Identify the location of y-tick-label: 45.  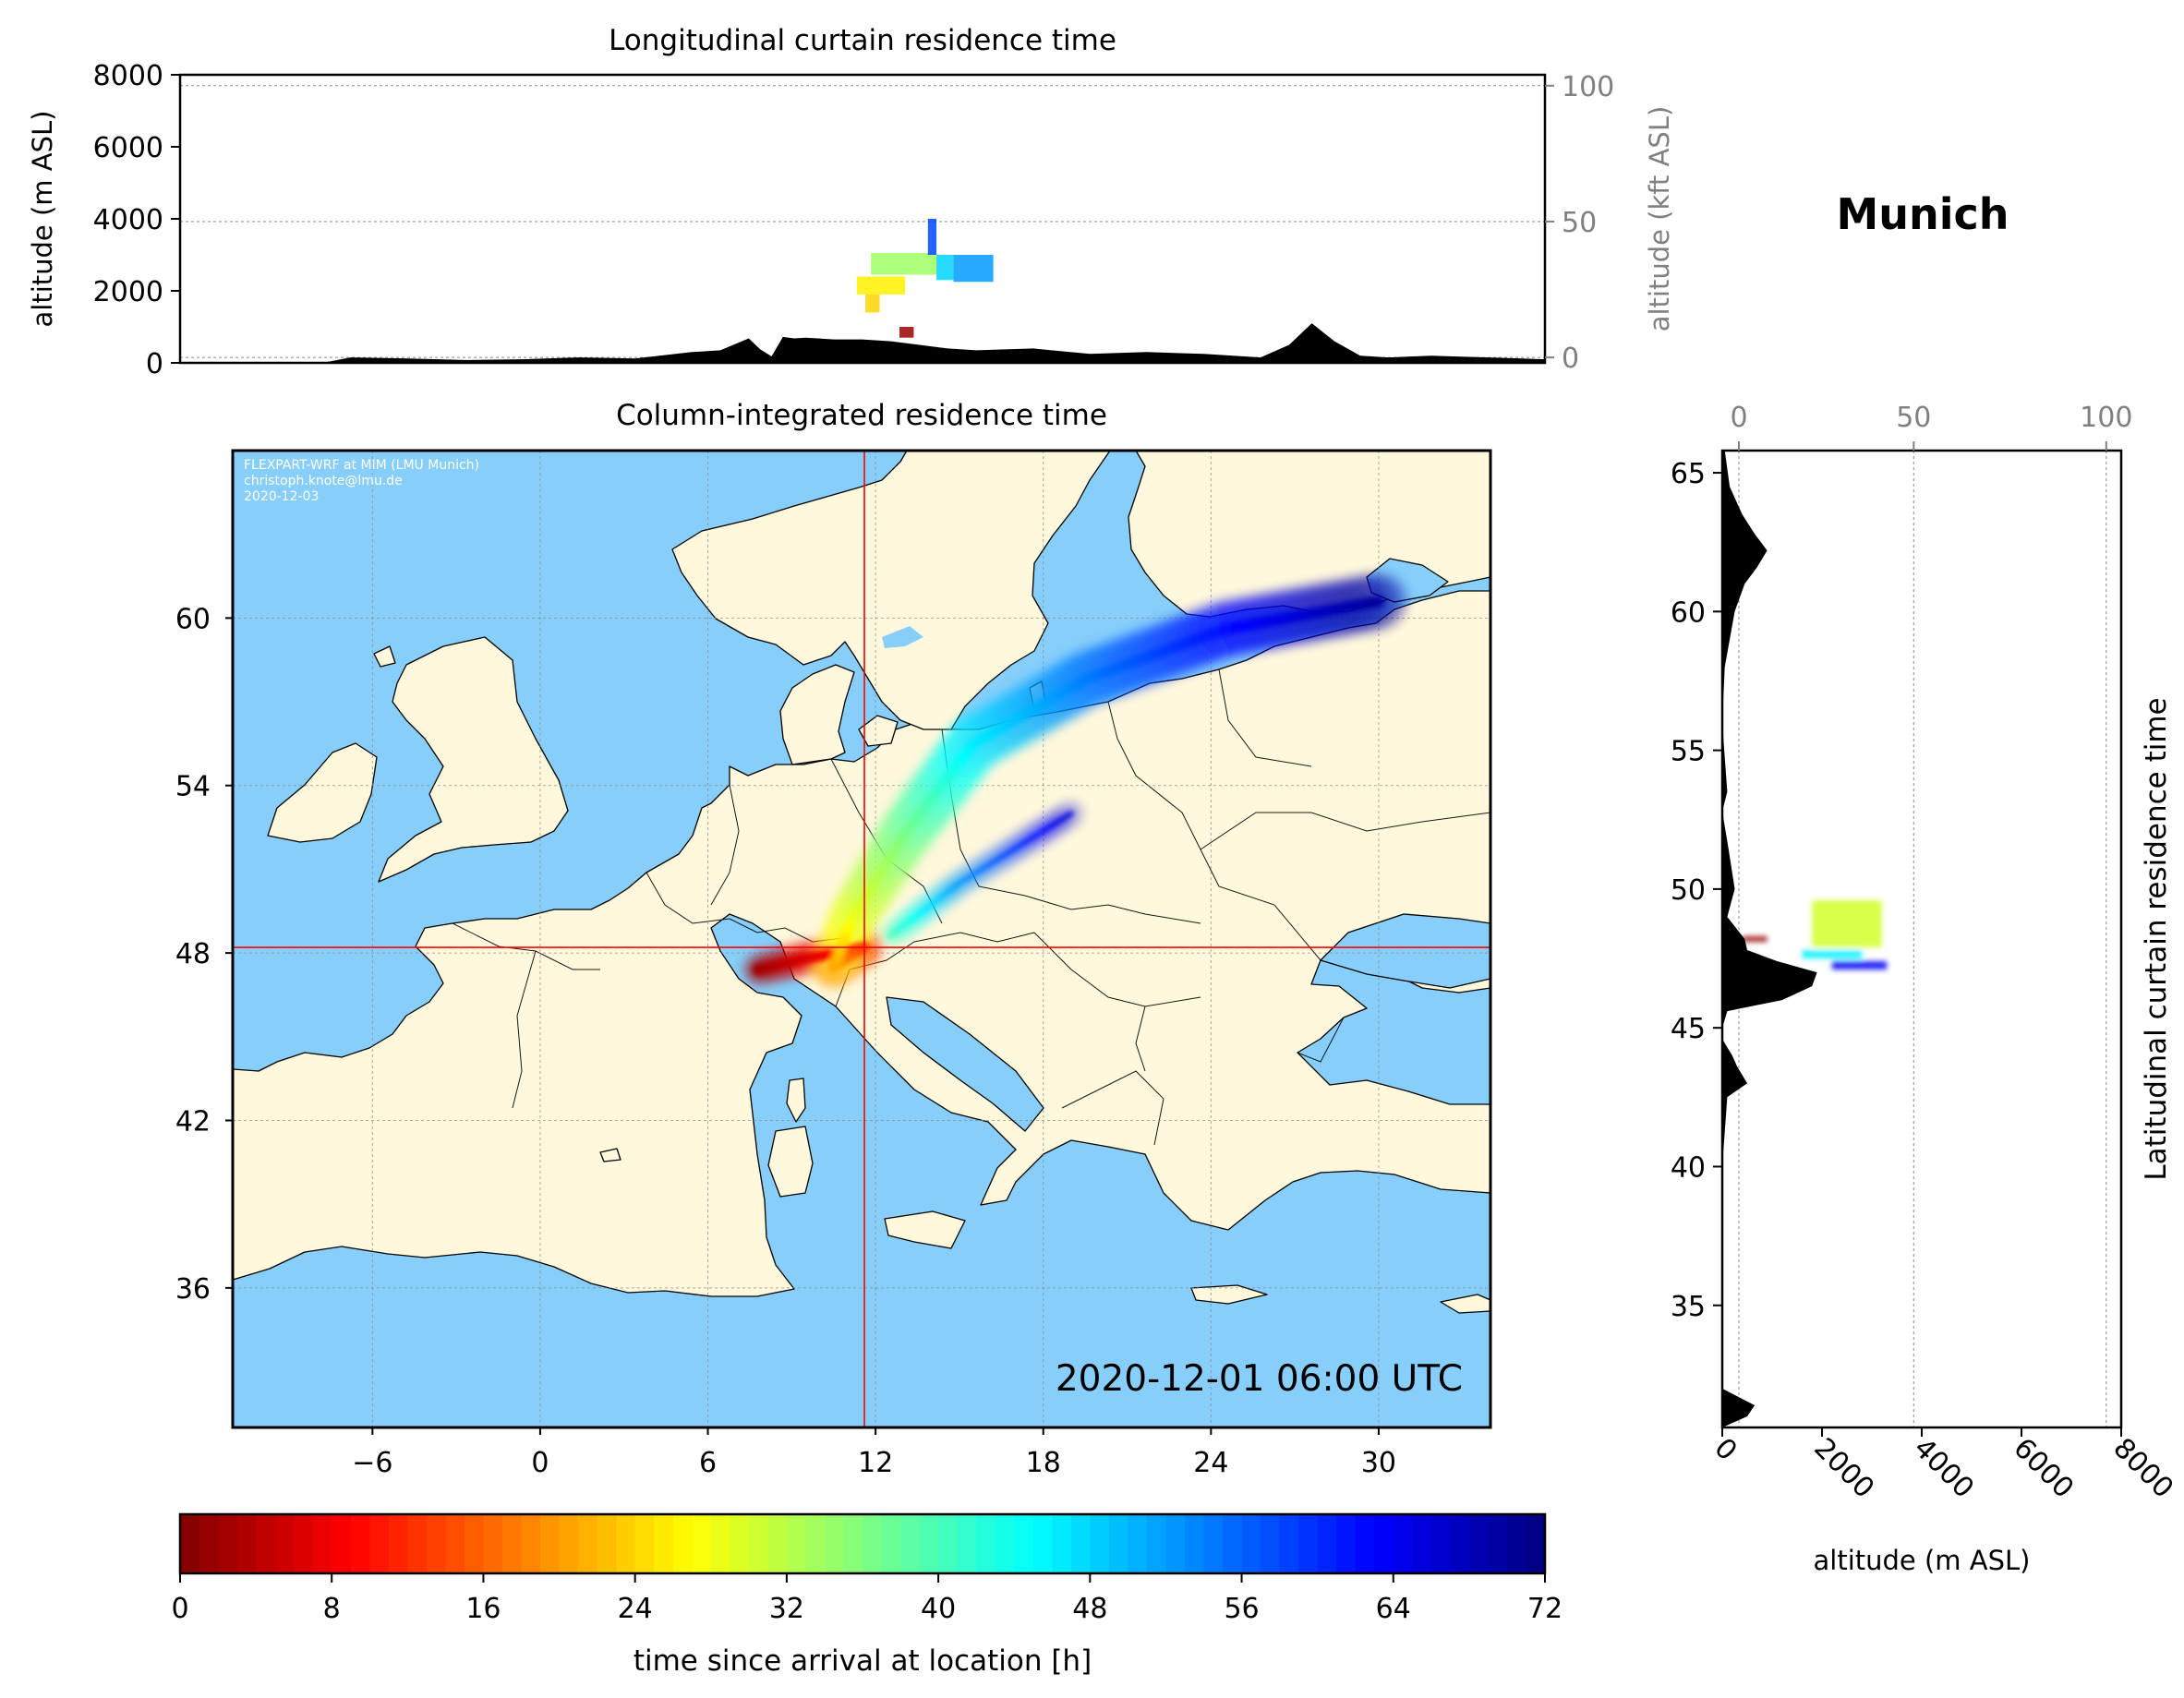
(1688, 1029).